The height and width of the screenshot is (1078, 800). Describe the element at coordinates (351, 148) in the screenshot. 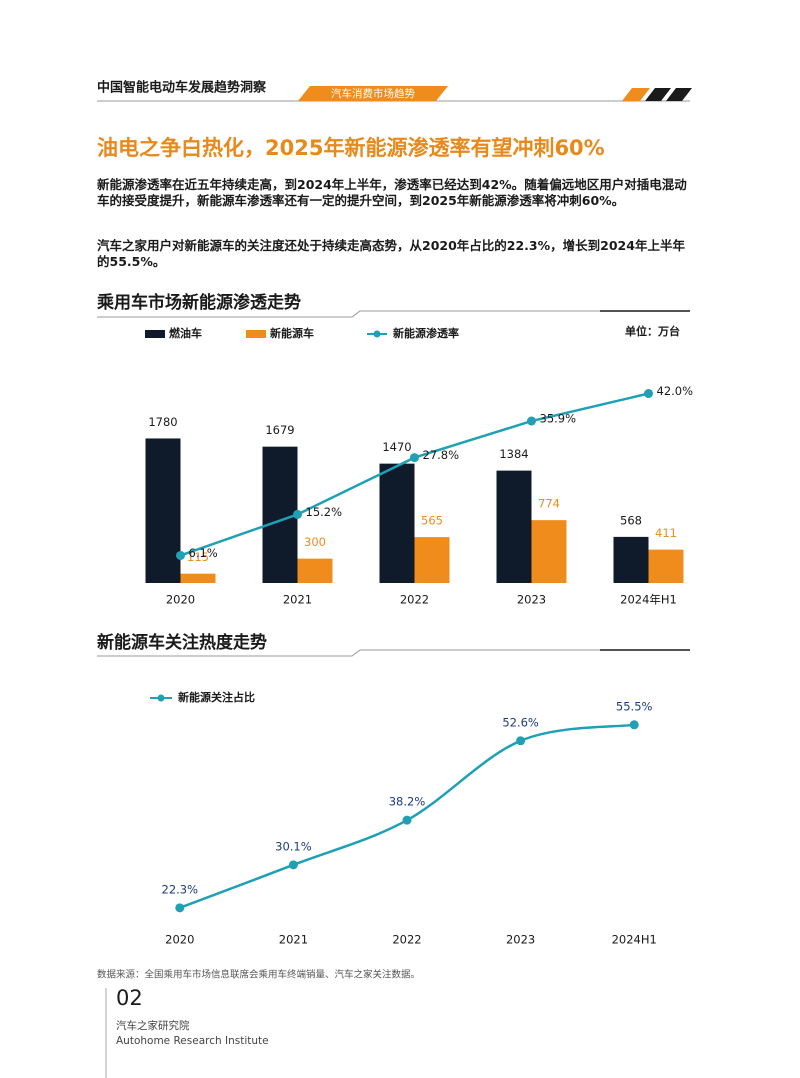

I see `page-title: 油电之争白热化，2025年新能源渗透率有望冲刺60%` at that location.